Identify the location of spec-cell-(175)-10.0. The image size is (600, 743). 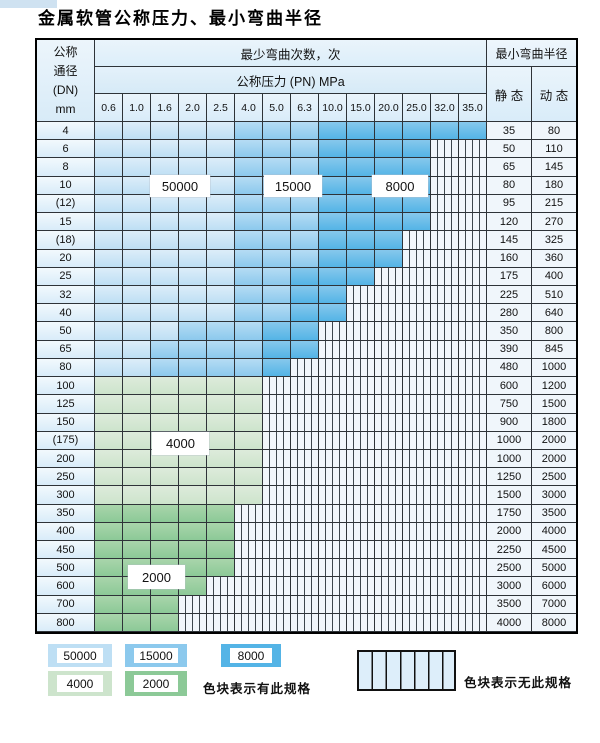
(333, 440).